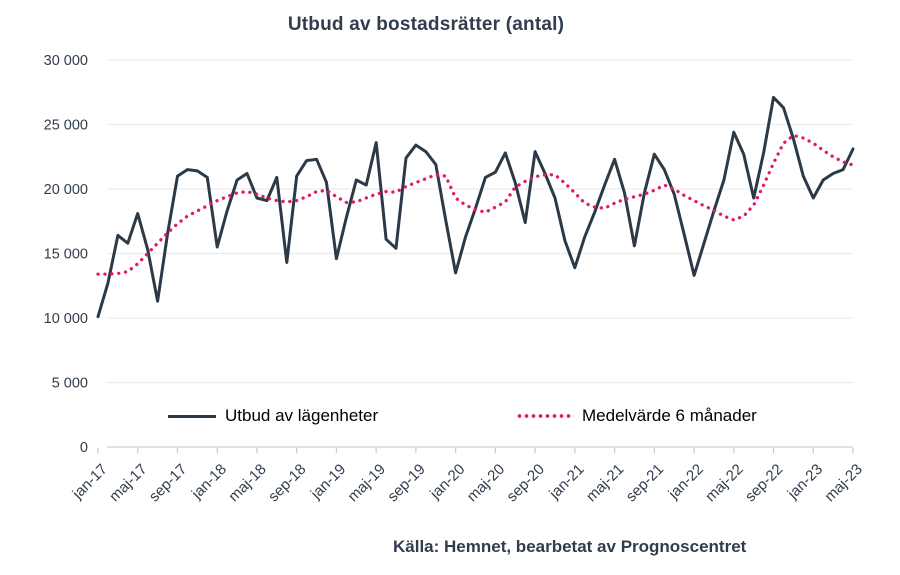  What do you see at coordinates (66, 126) in the screenshot?
I see `y-axis-label: 25 000` at bounding box center [66, 126].